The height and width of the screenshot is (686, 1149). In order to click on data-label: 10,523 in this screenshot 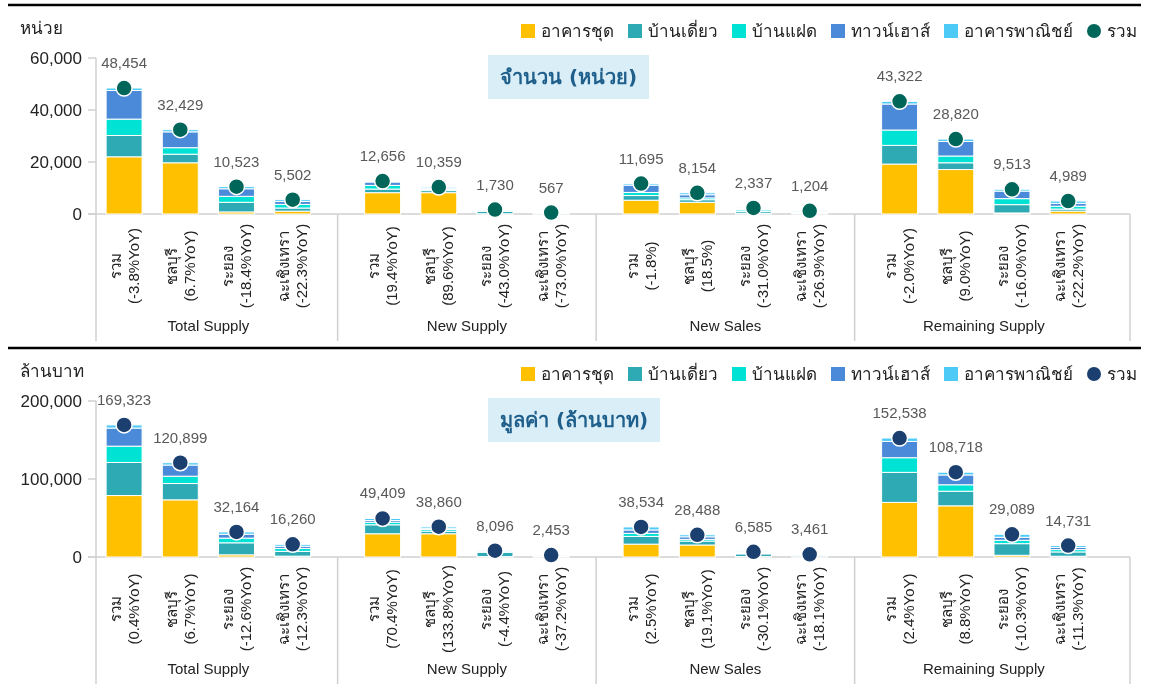, I will do `click(236, 161)`.